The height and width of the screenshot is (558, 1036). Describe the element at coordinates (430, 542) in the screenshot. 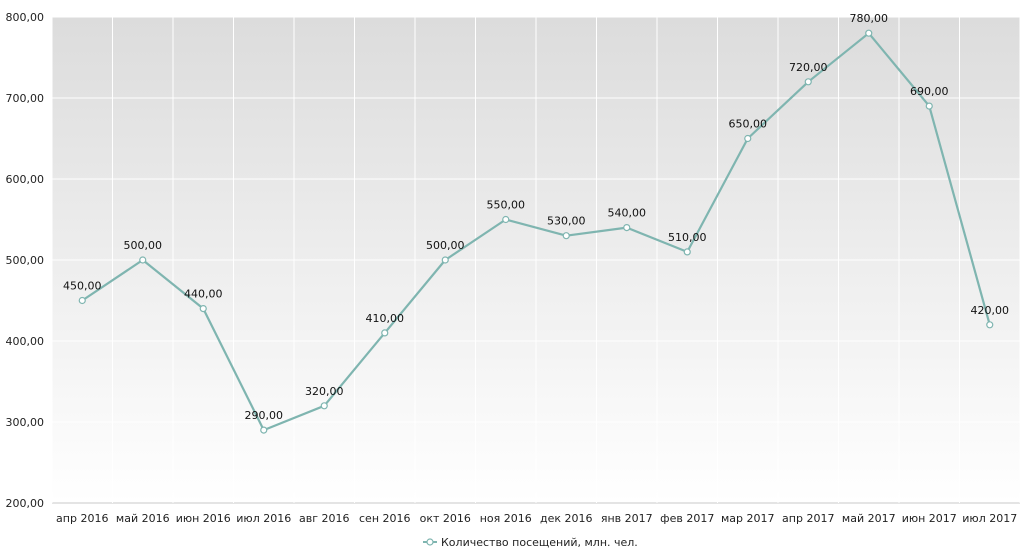

I see `legend-marker` at that location.